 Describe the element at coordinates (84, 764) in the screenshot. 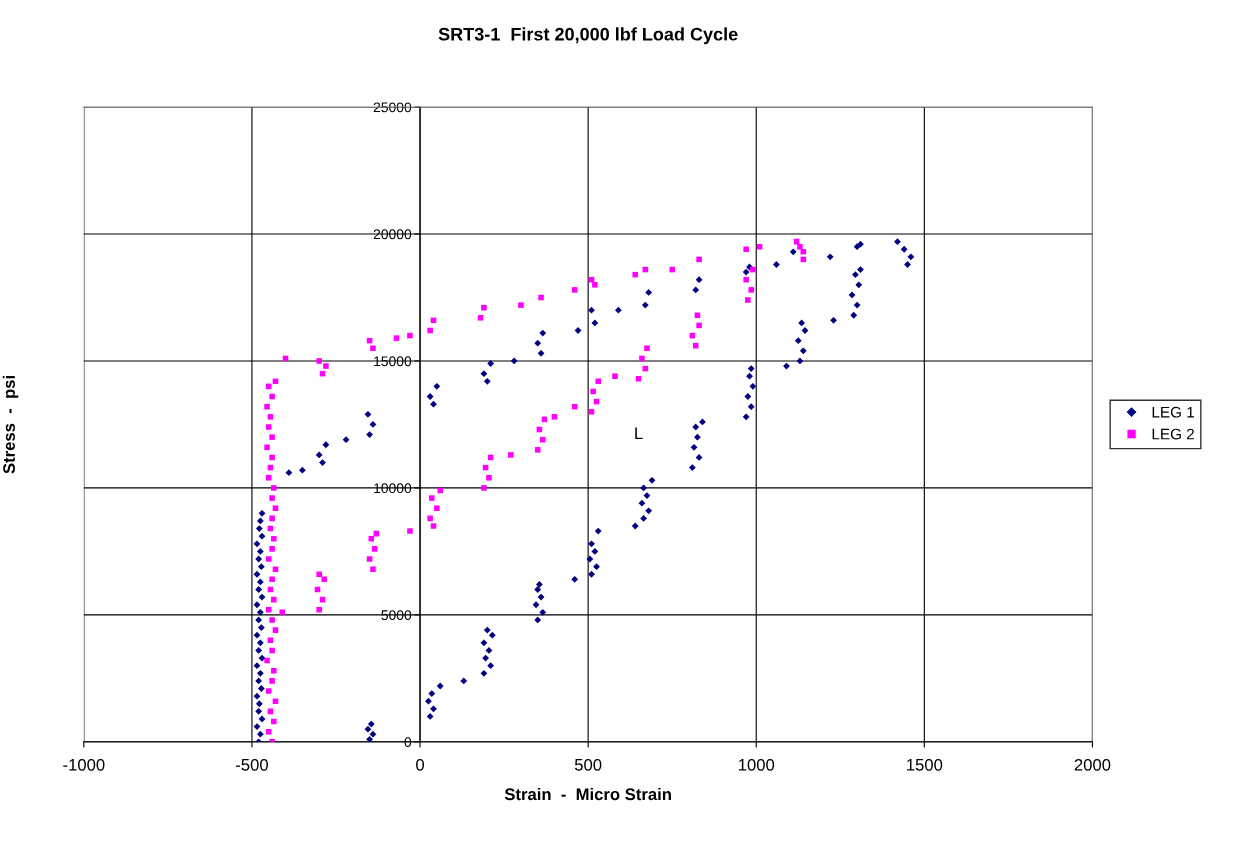

I see `x-tick-label: -1000` at that location.